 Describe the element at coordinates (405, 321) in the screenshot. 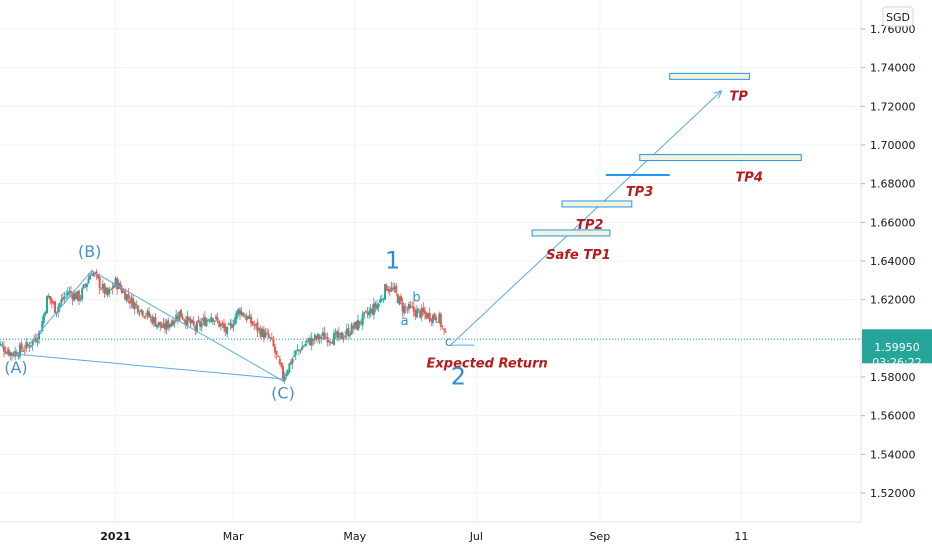

I see `wave-label: a` at that location.